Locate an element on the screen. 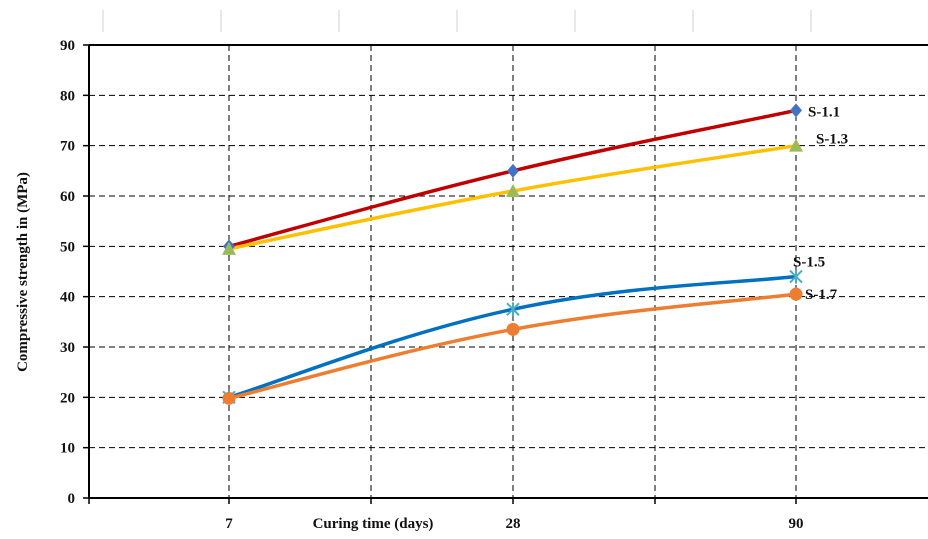 This screenshot has height=539, width=928. x-tick-label: 28 is located at coordinates (513, 524).